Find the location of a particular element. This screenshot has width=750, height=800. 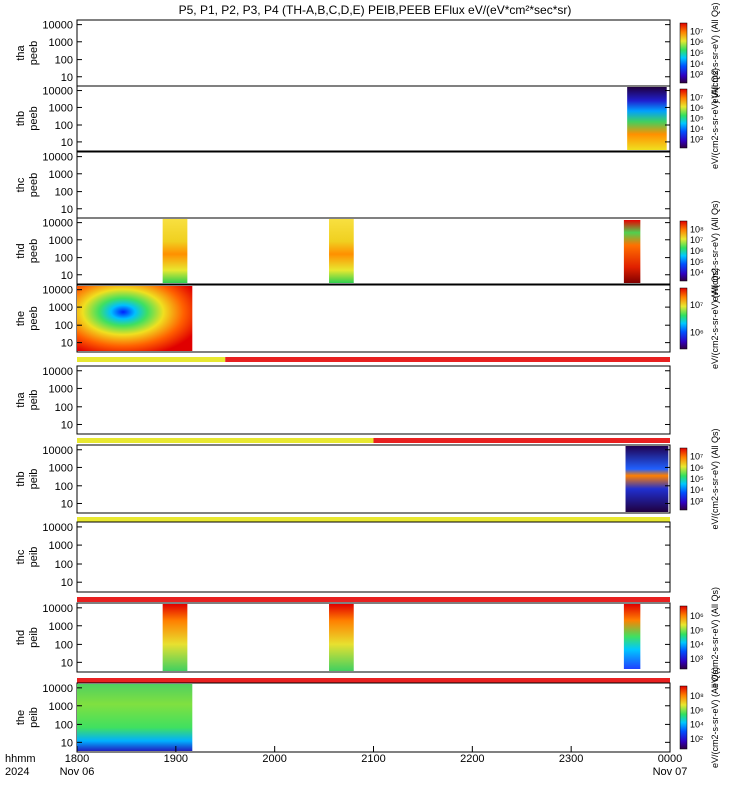

panel-label: thc is located at coordinates (21, 184).